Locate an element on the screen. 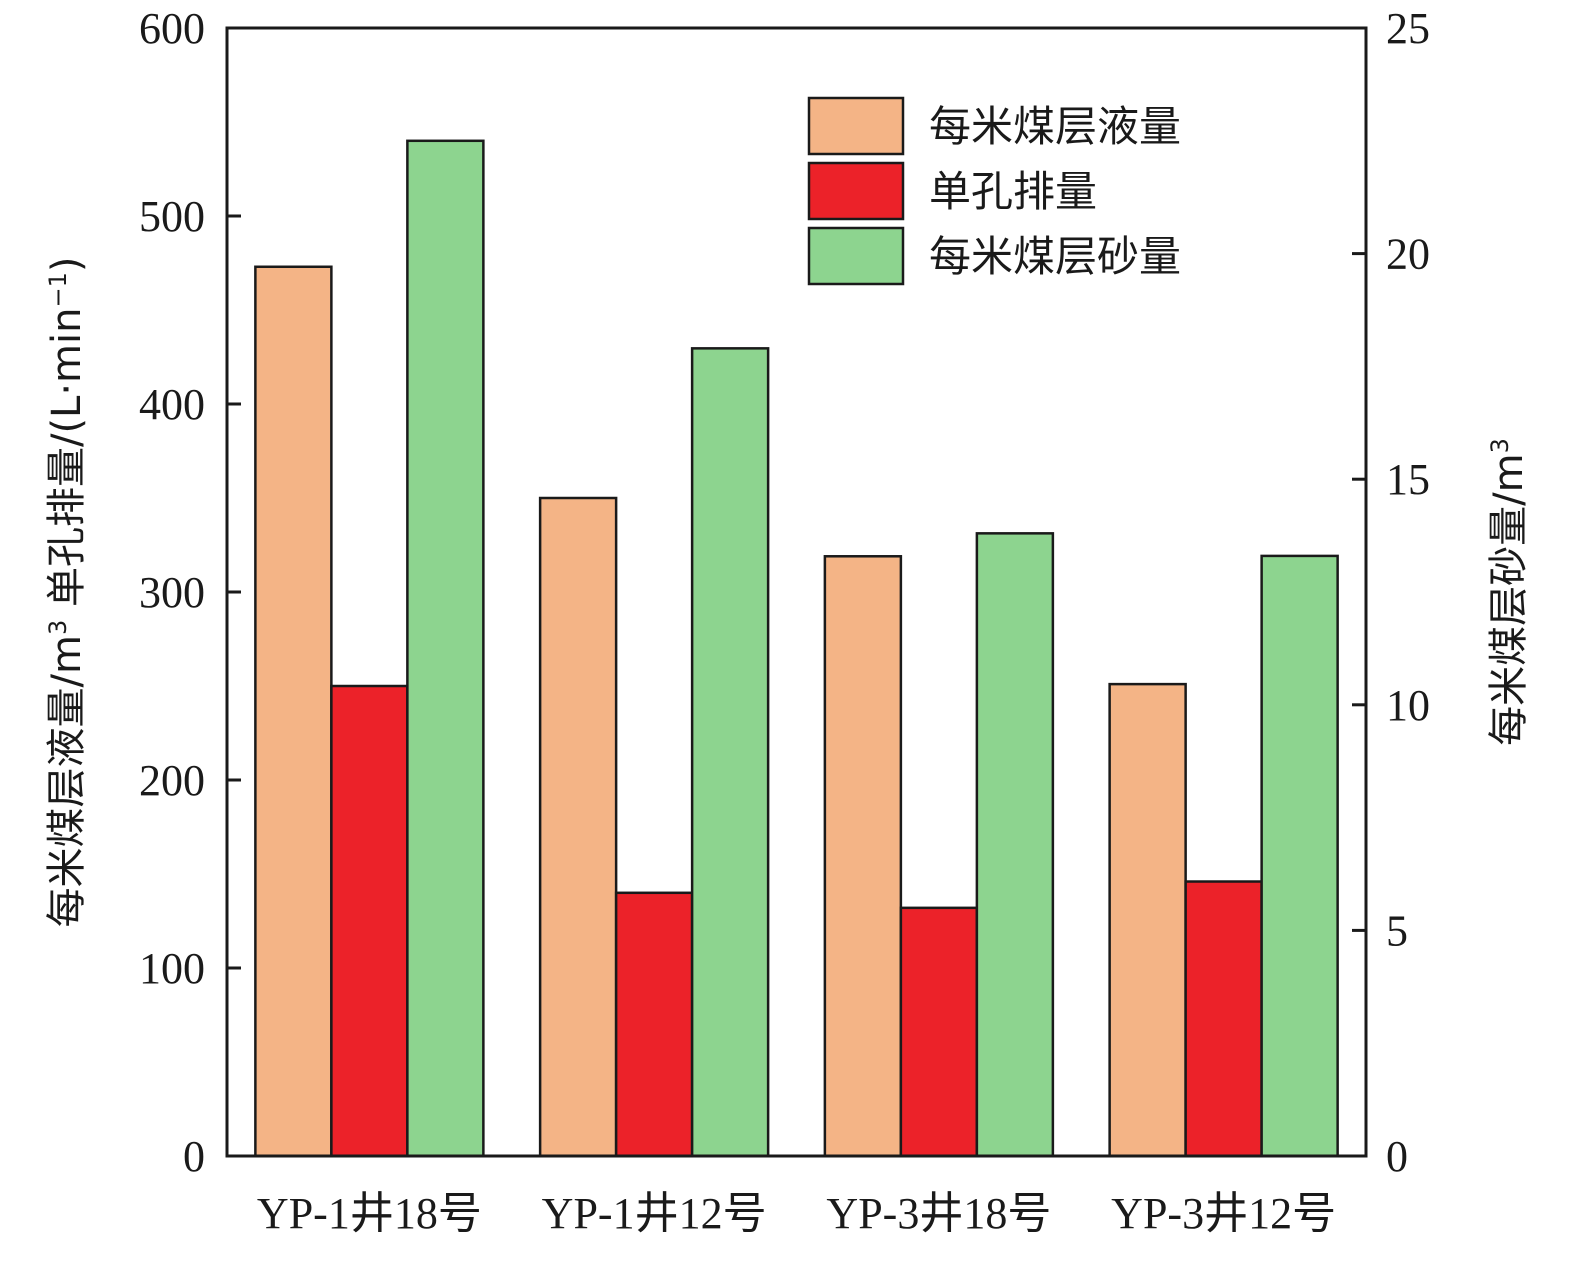 The width and height of the screenshot is (1575, 1262). left-axis: 0 100 200 300 400 500 600 is located at coordinates (190, 592).